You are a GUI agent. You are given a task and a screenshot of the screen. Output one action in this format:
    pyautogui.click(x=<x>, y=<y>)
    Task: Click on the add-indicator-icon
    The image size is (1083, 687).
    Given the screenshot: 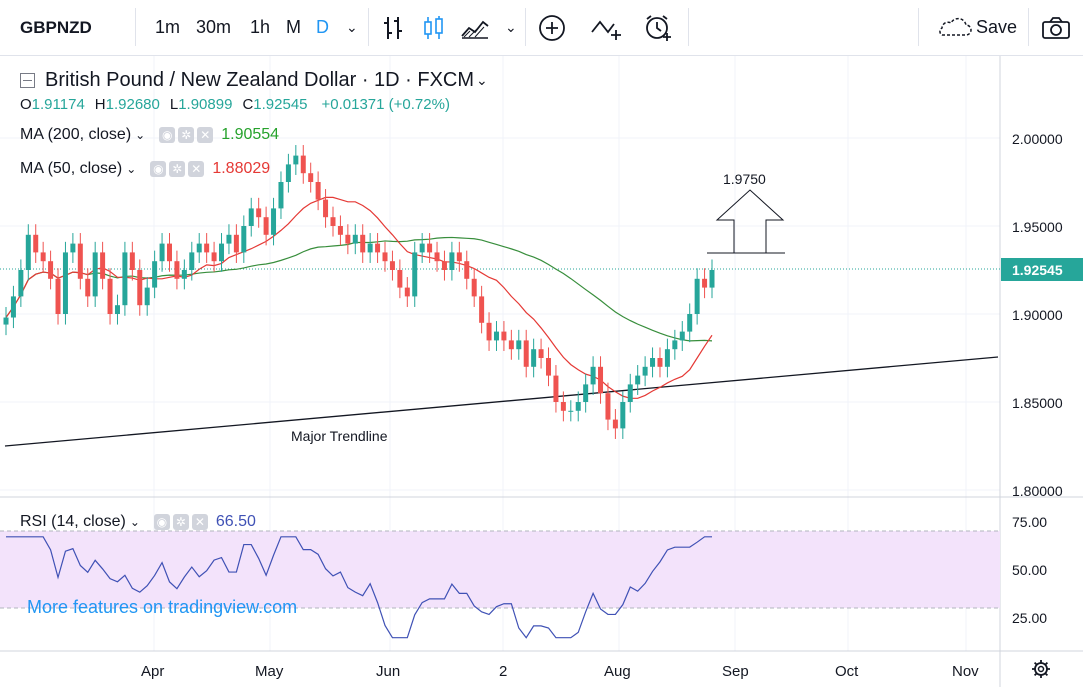 What is the action you would take?
    pyautogui.click(x=552, y=27)
    